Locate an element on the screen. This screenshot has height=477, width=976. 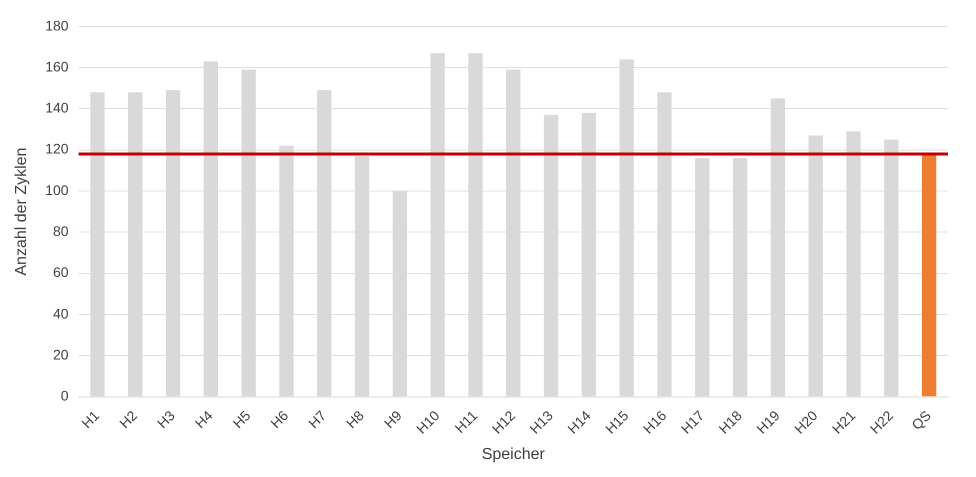
y-tick-label: 100 is located at coordinates (57, 190).